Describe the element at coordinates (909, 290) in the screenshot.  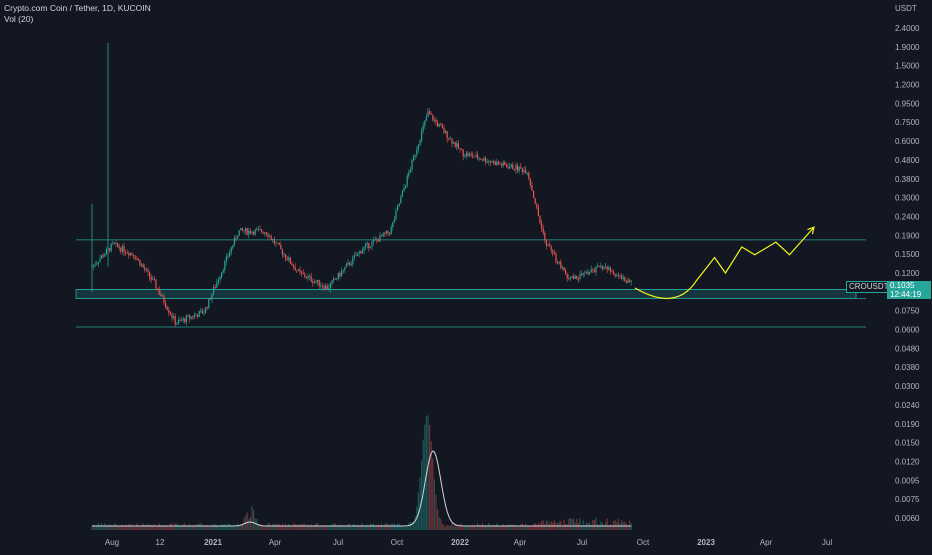
I see `last-price-tag: 0.1035 12:44:19` at that location.